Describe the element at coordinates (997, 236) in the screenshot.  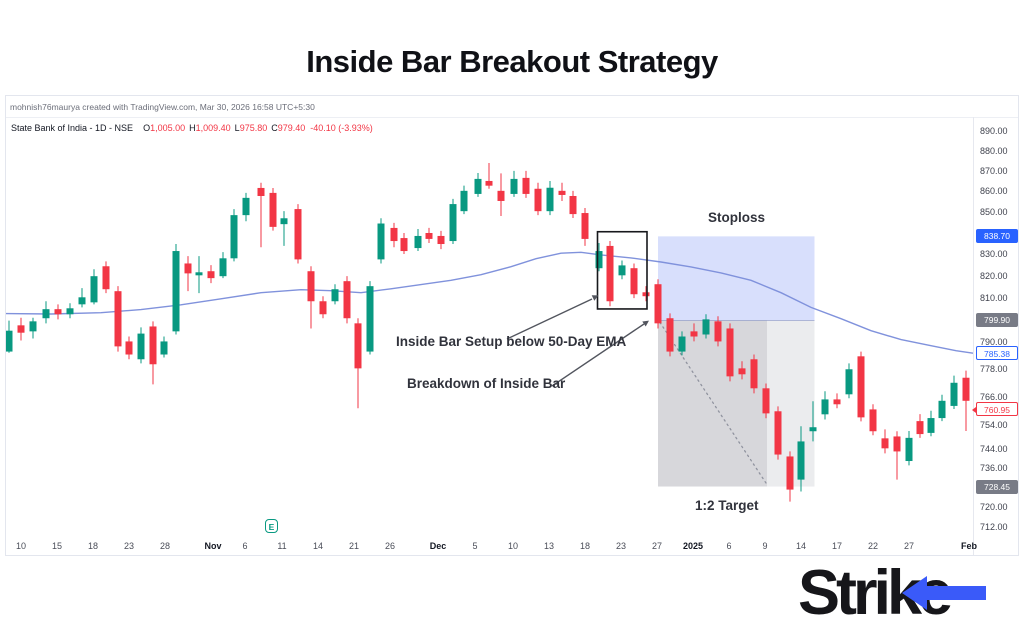
I see `price-badge-blue: 838.70` at that location.